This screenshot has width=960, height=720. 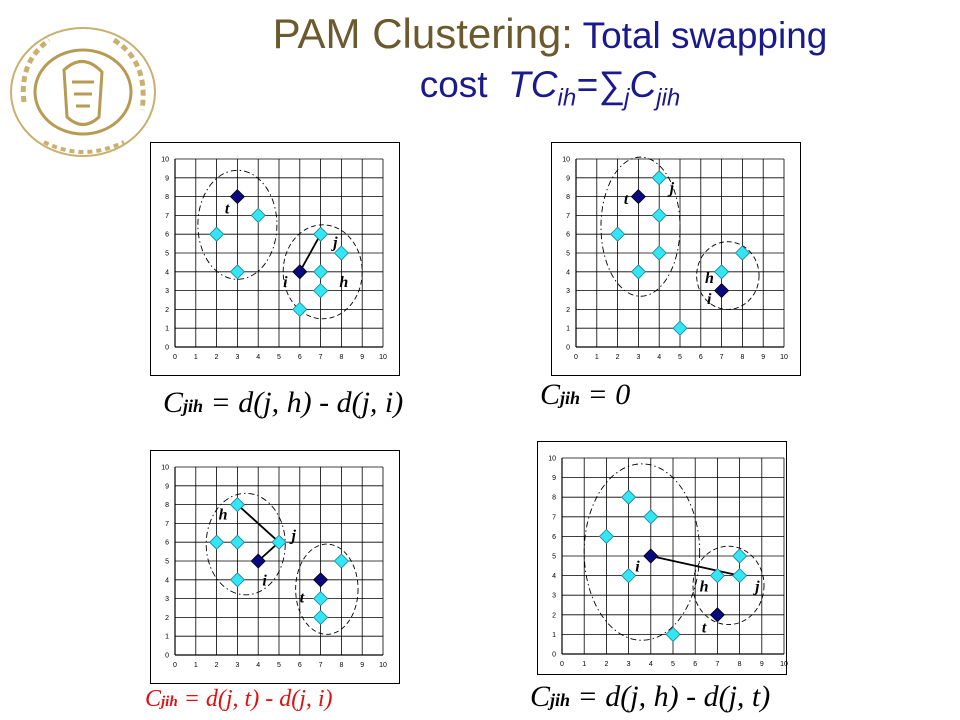 I want to click on scatter-panel-top-left: 0 1 2 3 4 5 6 7 8 9 10 0 1 2 3 4 5 6 7 8 9 10 t j i h, so click(x=275, y=259).